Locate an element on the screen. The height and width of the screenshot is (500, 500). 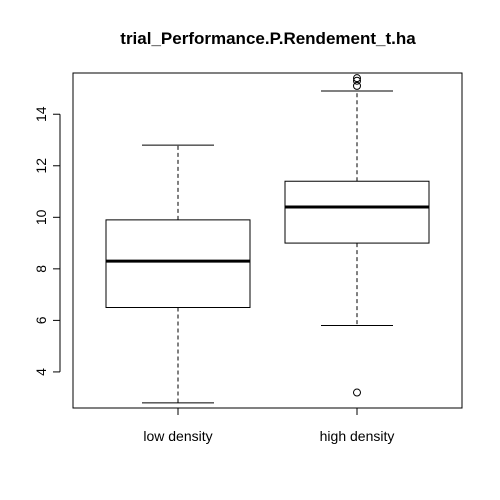
x-axis: low density high density is located at coordinates (268, 426).